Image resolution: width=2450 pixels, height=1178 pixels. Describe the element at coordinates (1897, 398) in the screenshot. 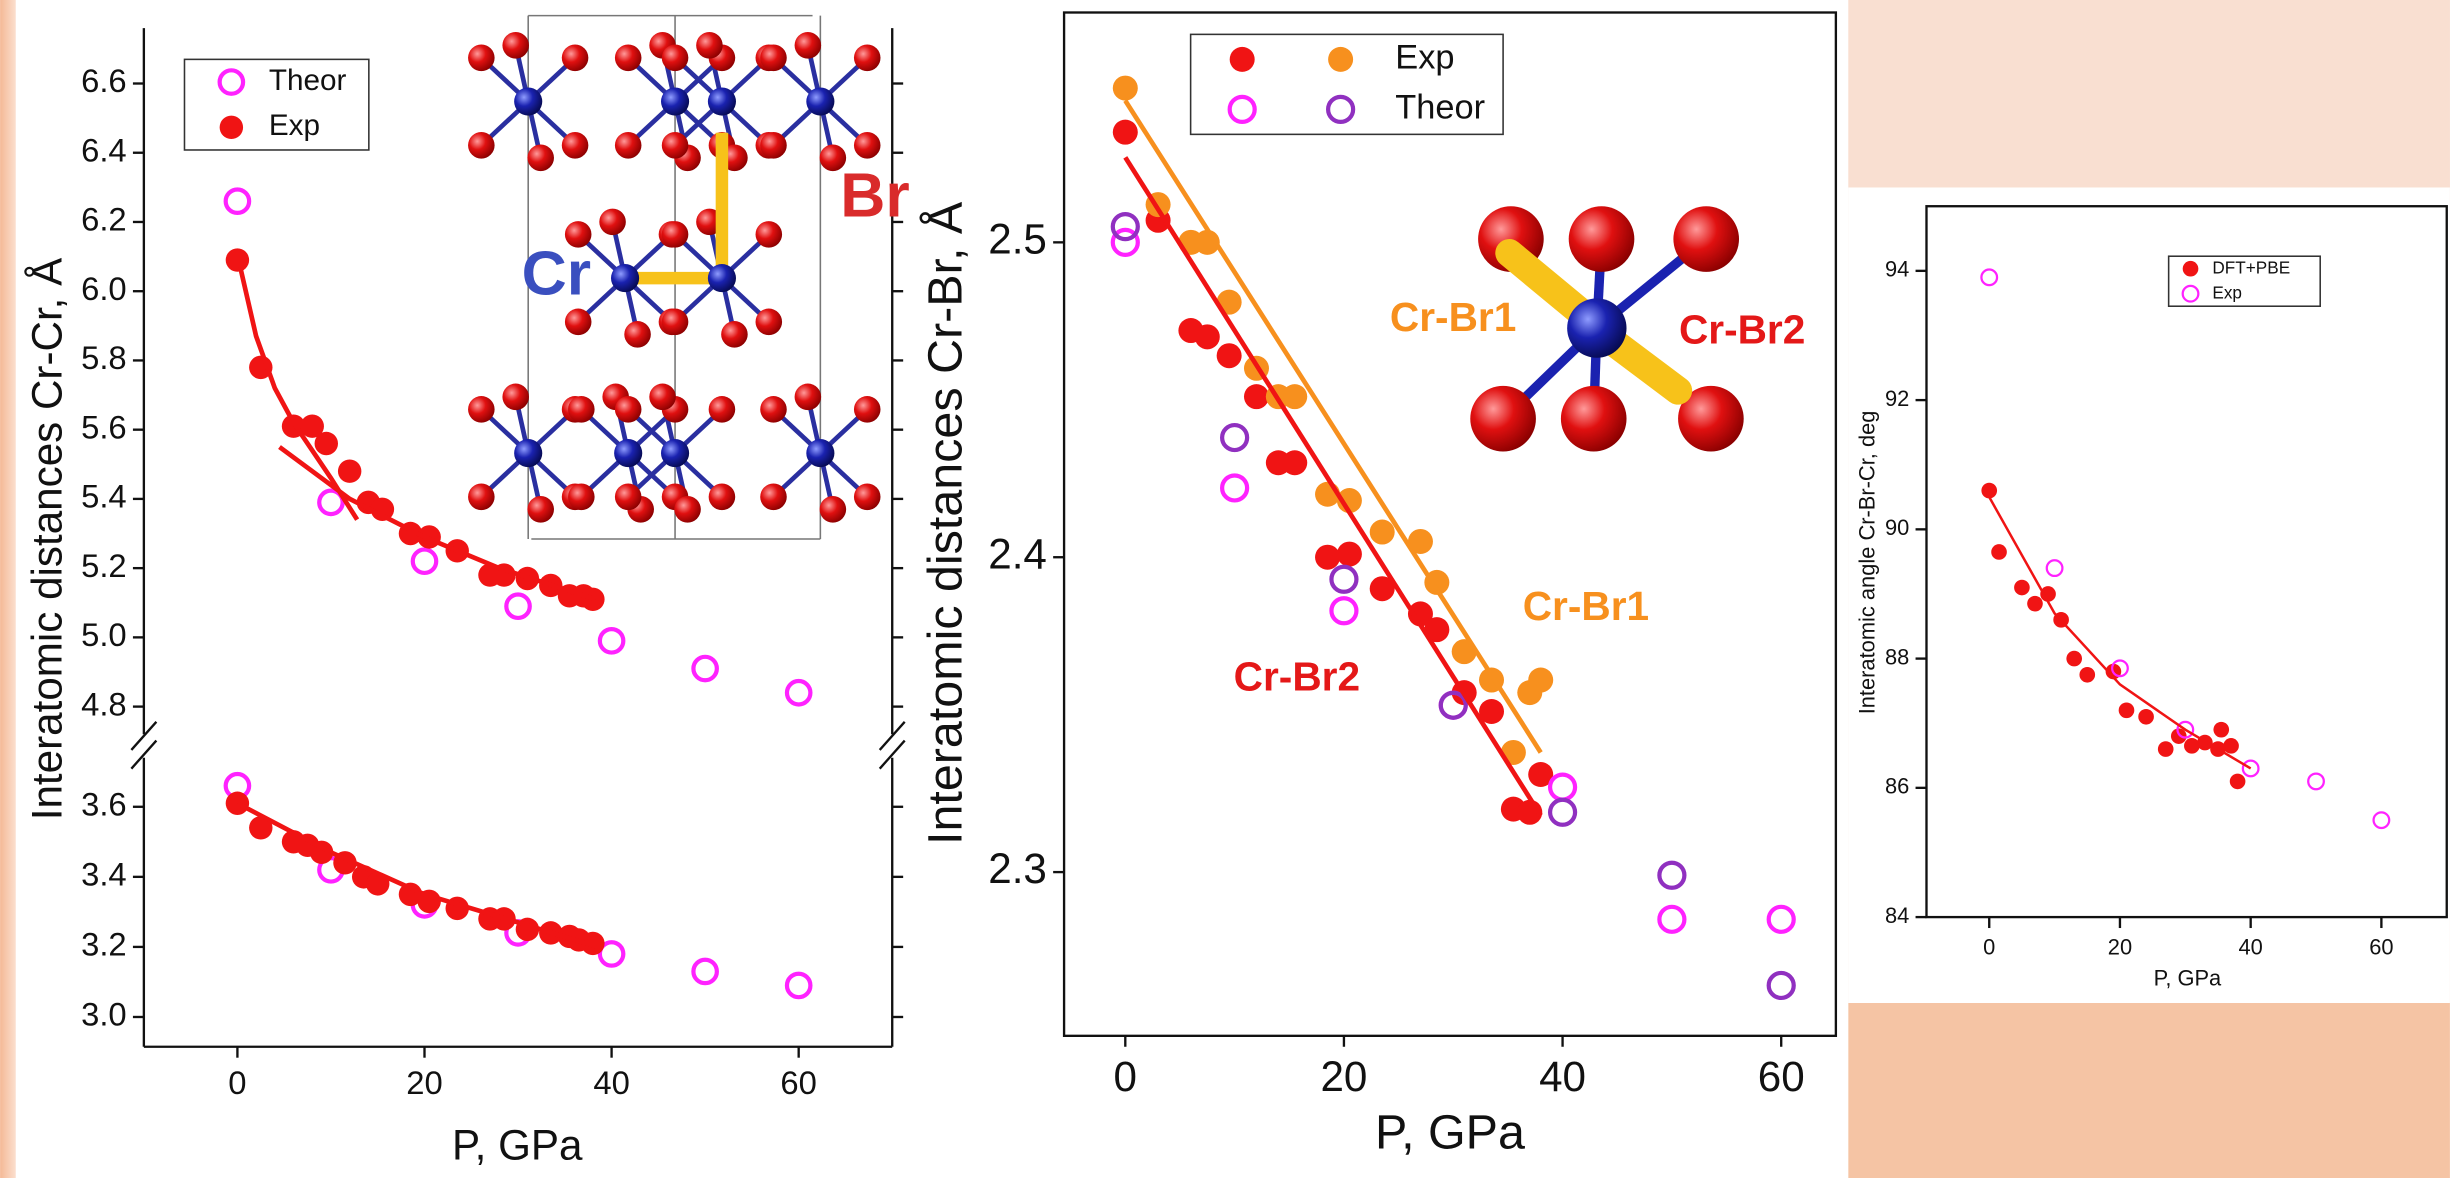

I see `y-tick-label: 92` at that location.